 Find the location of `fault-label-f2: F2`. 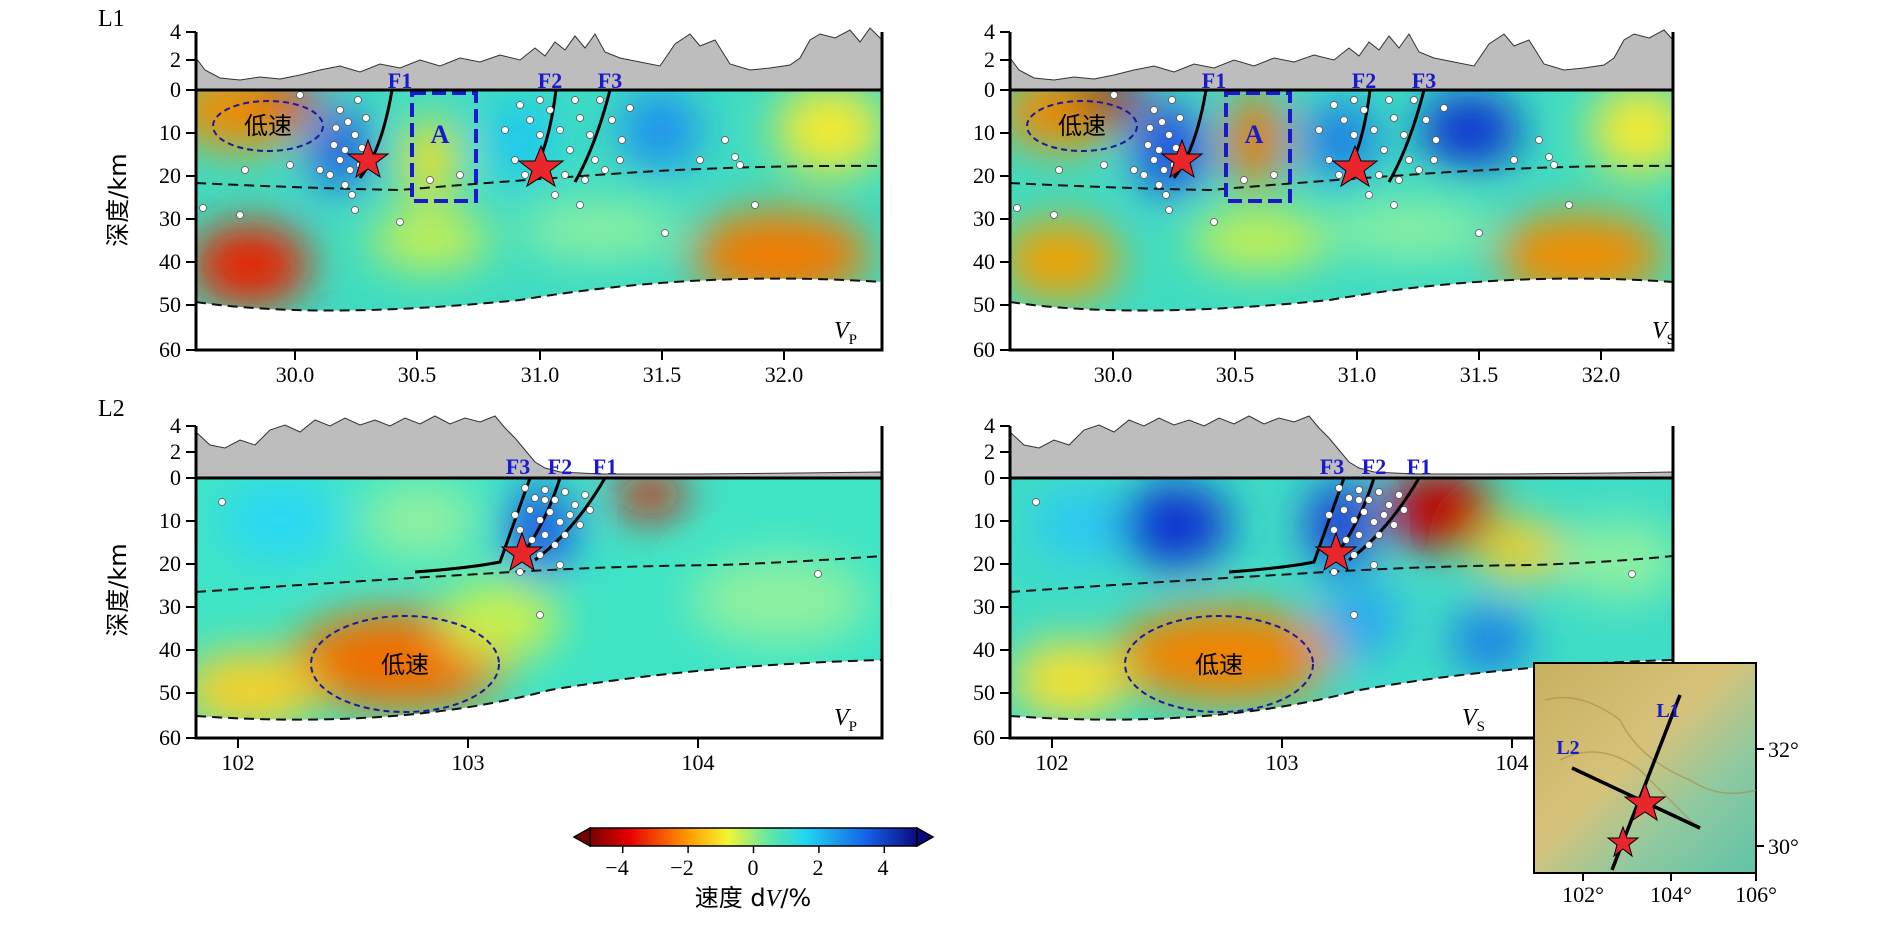

fault-label-f2: F2 is located at coordinates (560, 466).